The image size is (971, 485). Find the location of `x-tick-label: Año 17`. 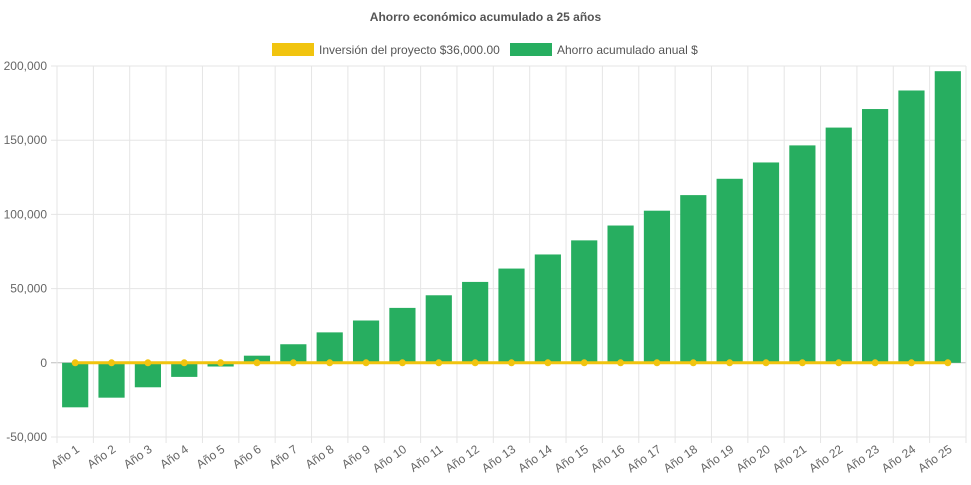

x-tick-label: Año 17 is located at coordinates (643, 458).